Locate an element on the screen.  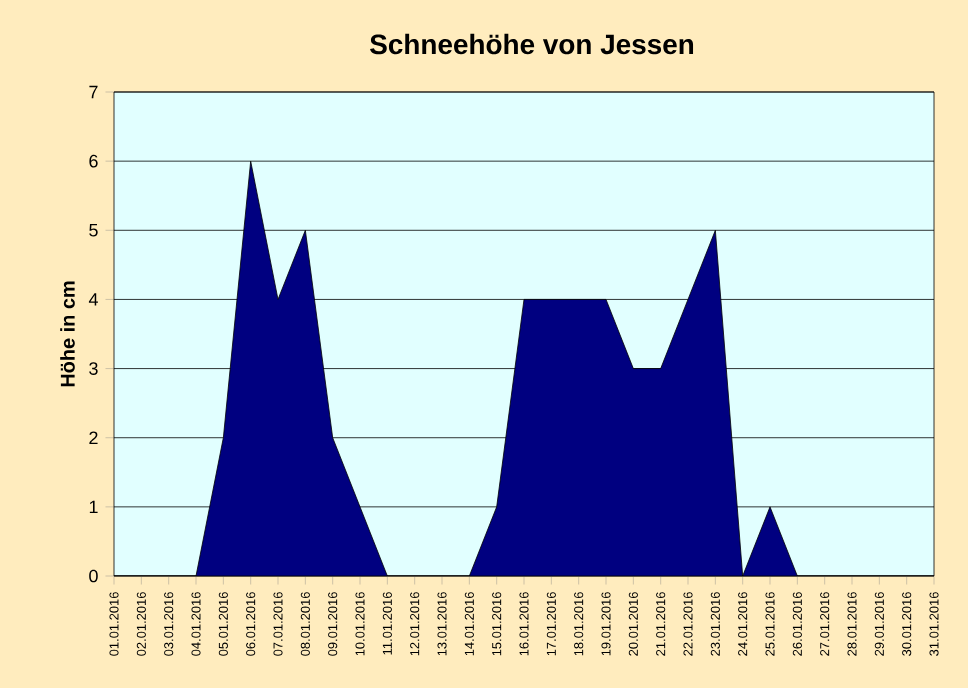
y-tick-label: 4 is located at coordinates (93, 299).